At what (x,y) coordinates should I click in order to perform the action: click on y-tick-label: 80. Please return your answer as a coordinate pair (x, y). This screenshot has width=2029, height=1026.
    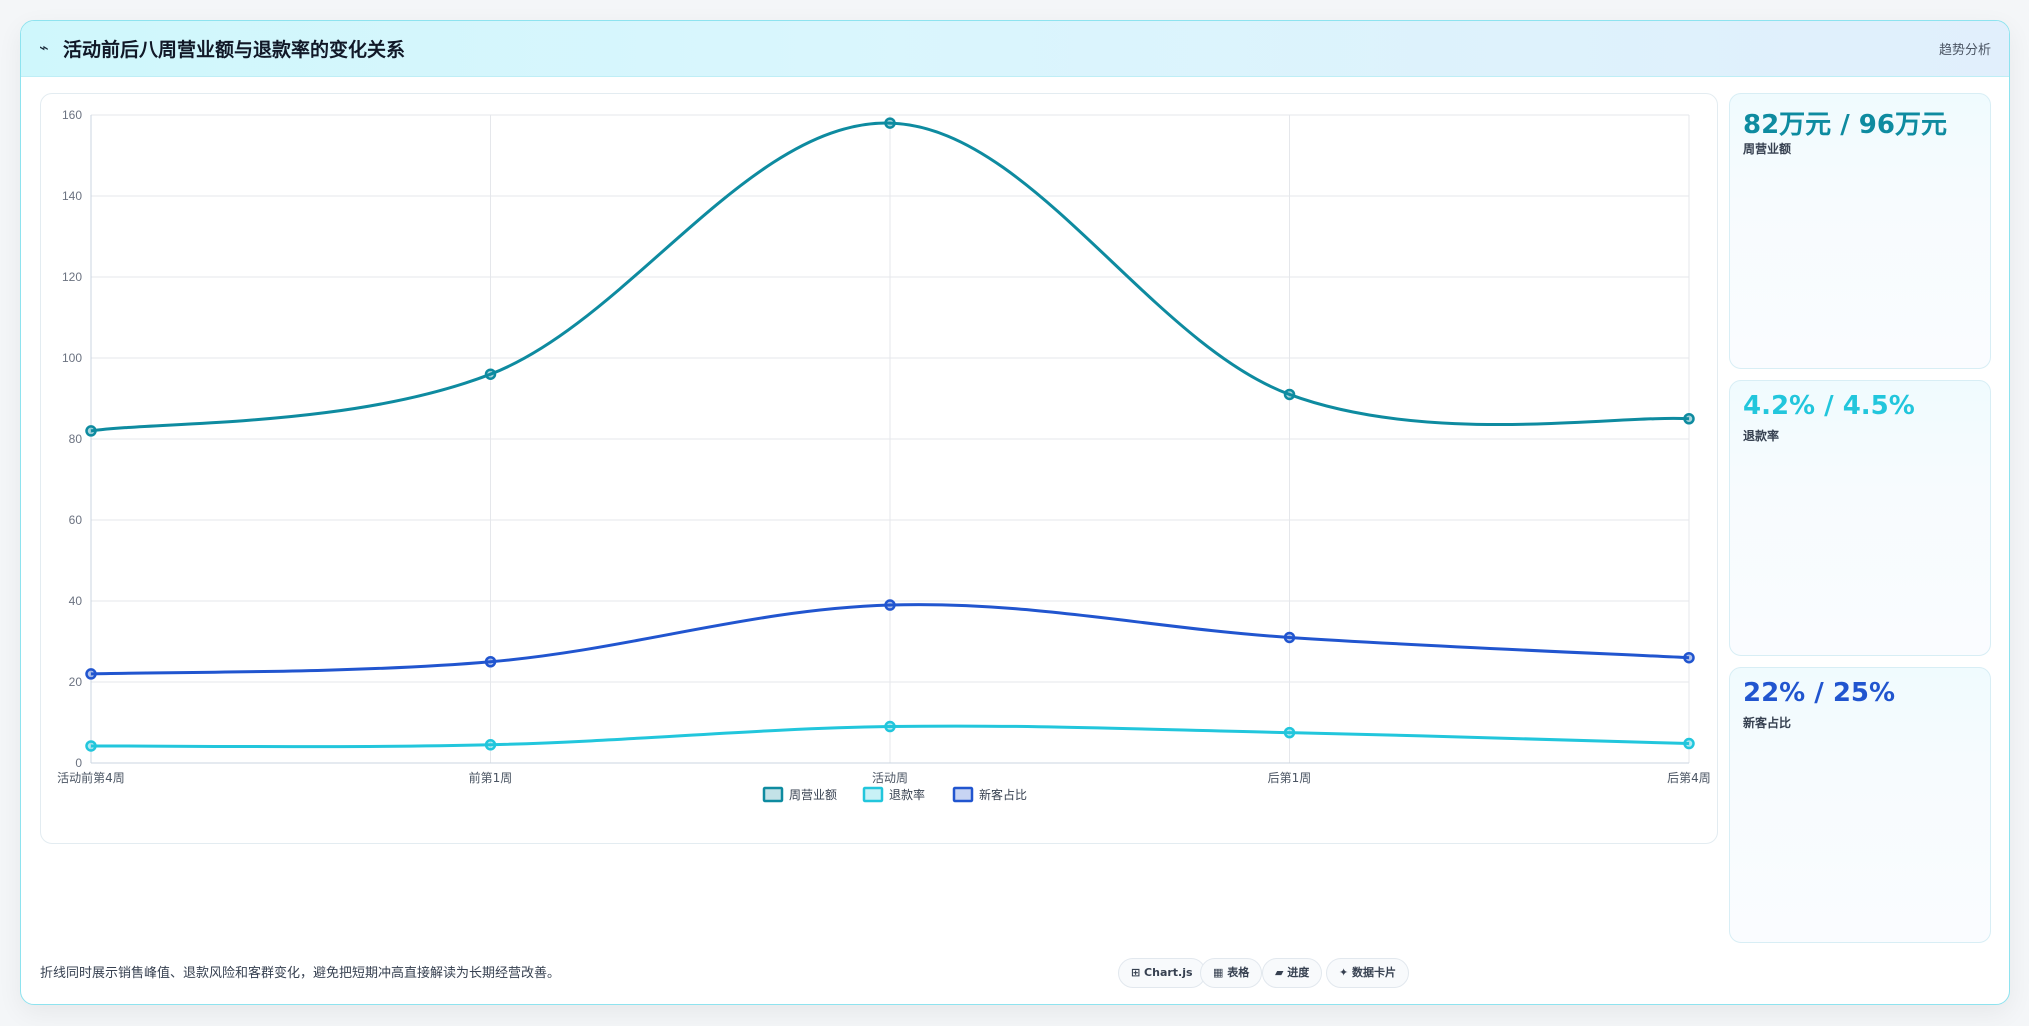
    Looking at the image, I should click on (76, 439).